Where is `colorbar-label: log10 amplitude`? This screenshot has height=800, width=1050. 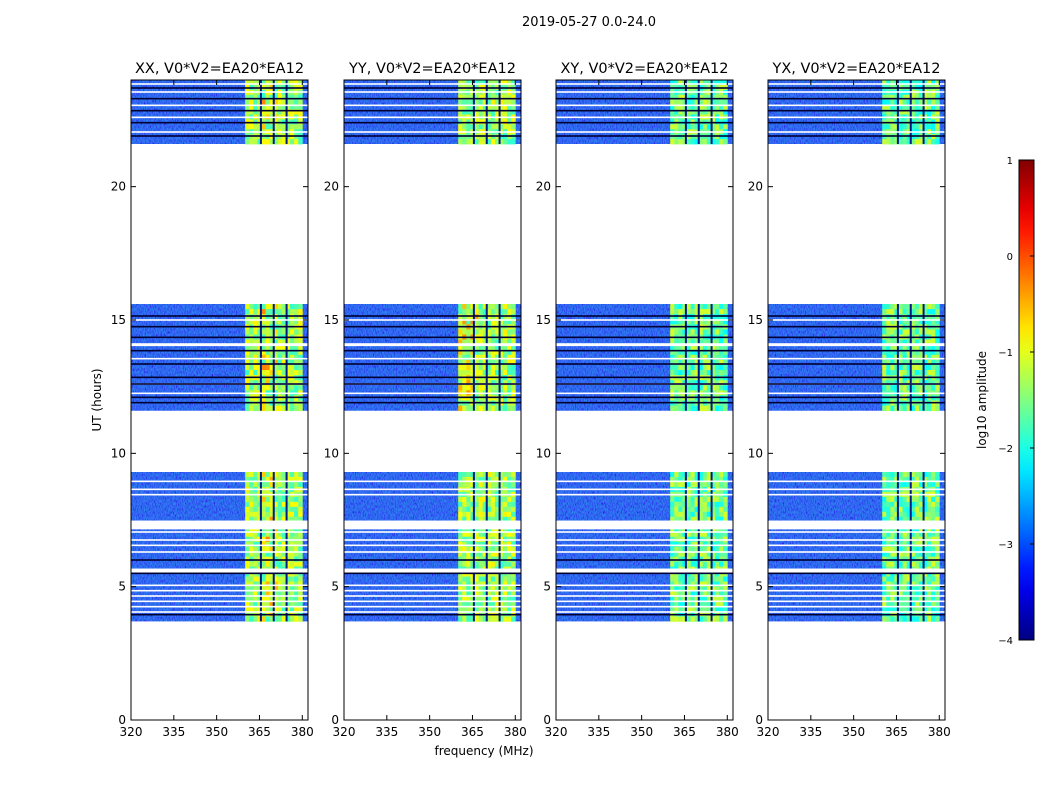
colorbar-label: log10 amplitude is located at coordinates (982, 400).